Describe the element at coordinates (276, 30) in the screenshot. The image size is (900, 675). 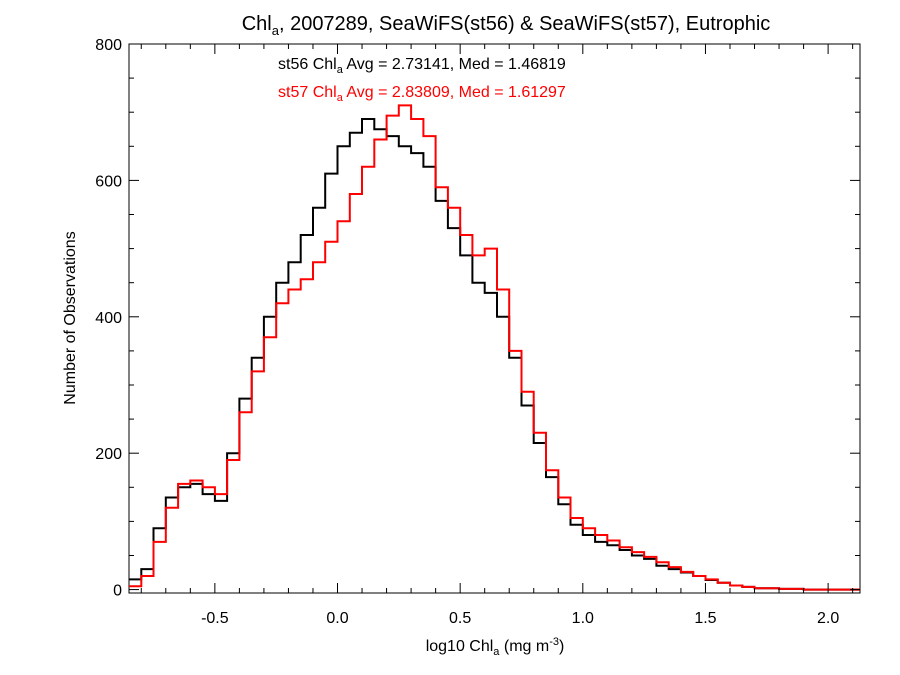
I see `chart-title-subscript: a` at that location.